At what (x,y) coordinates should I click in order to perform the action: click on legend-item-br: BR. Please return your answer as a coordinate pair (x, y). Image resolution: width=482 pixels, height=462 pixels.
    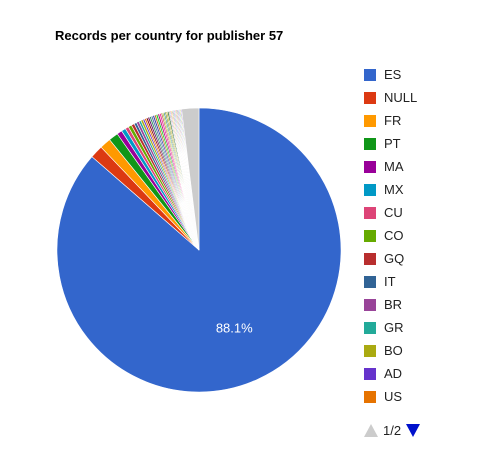
    Looking at the image, I should click on (390, 304).